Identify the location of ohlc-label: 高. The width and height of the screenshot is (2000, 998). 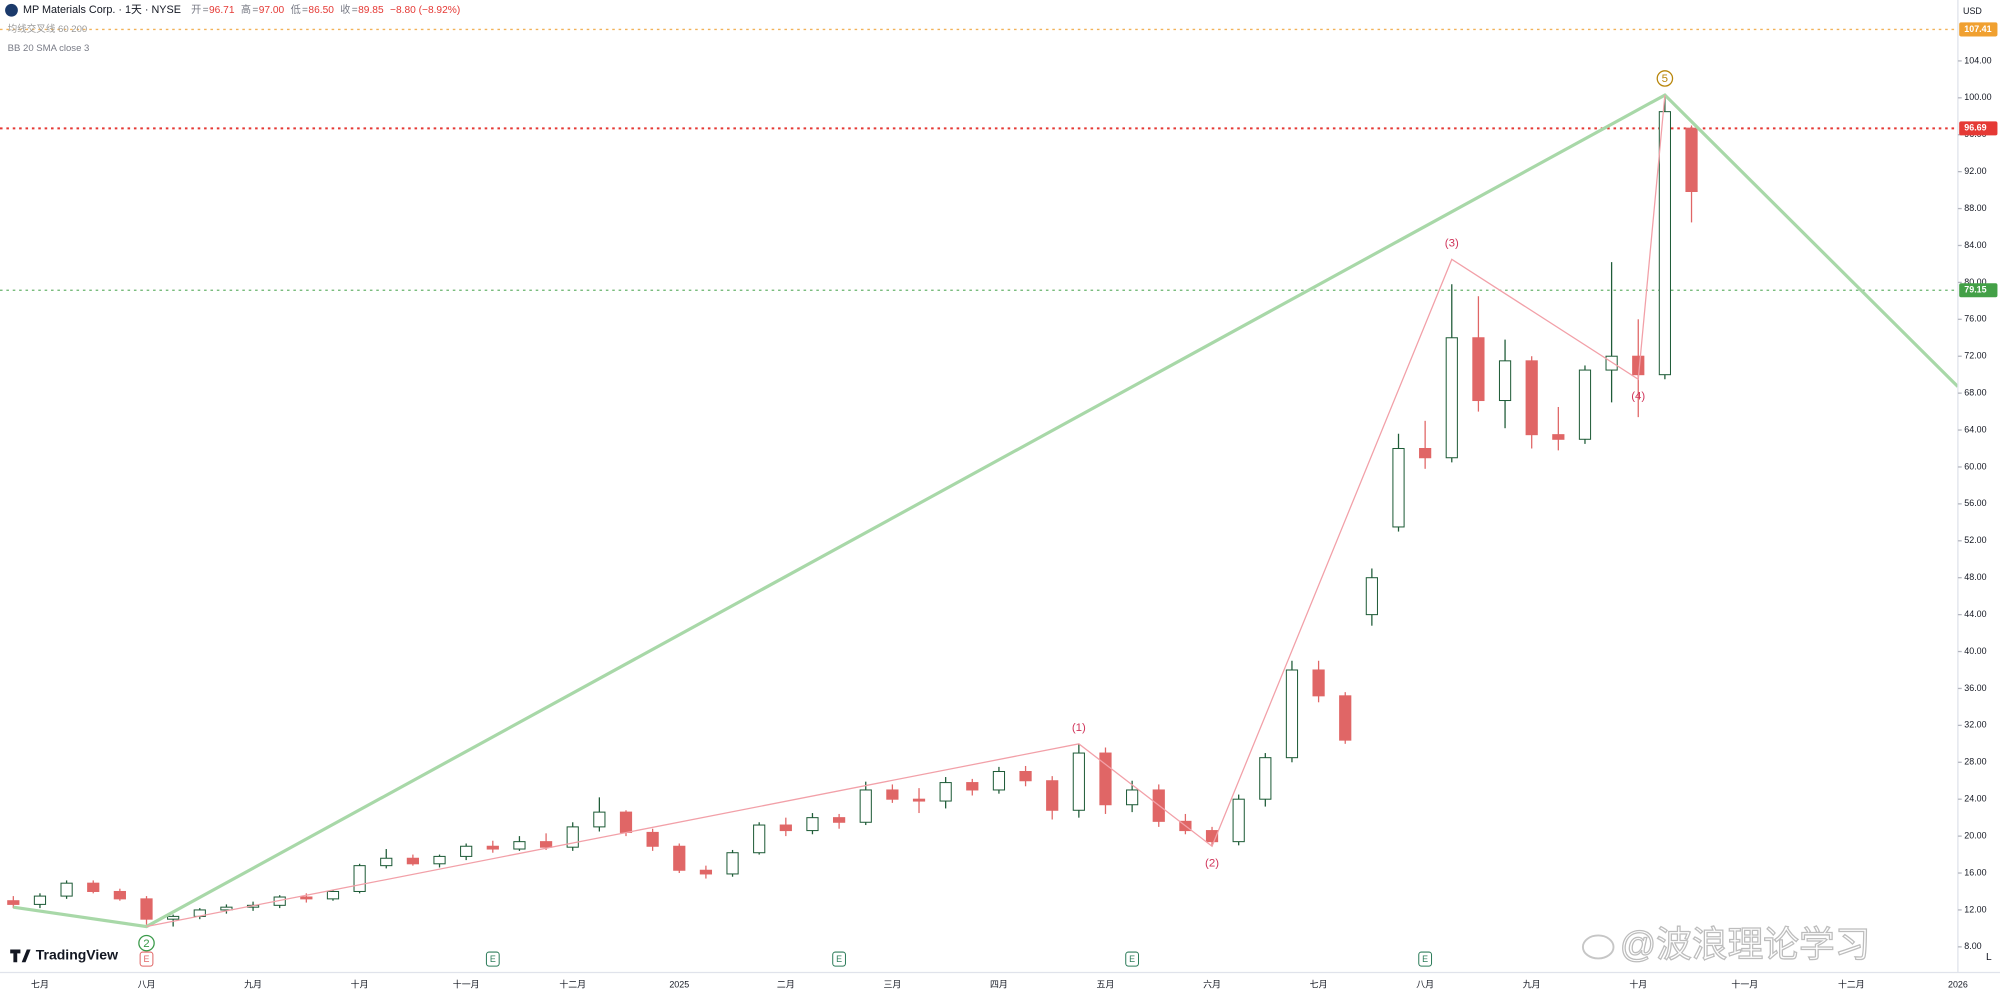
(246, 9).